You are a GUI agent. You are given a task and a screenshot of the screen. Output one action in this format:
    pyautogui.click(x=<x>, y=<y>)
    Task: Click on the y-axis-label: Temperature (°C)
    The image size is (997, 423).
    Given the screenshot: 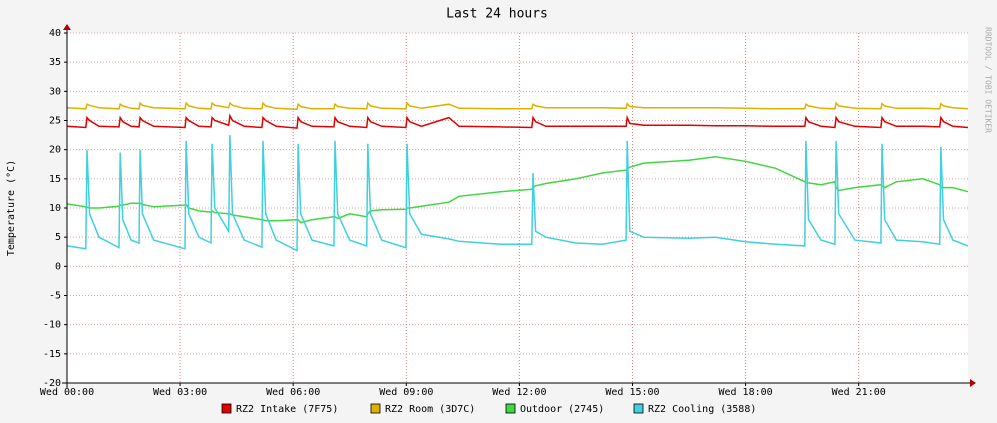 What is the action you would take?
    pyautogui.click(x=11, y=208)
    